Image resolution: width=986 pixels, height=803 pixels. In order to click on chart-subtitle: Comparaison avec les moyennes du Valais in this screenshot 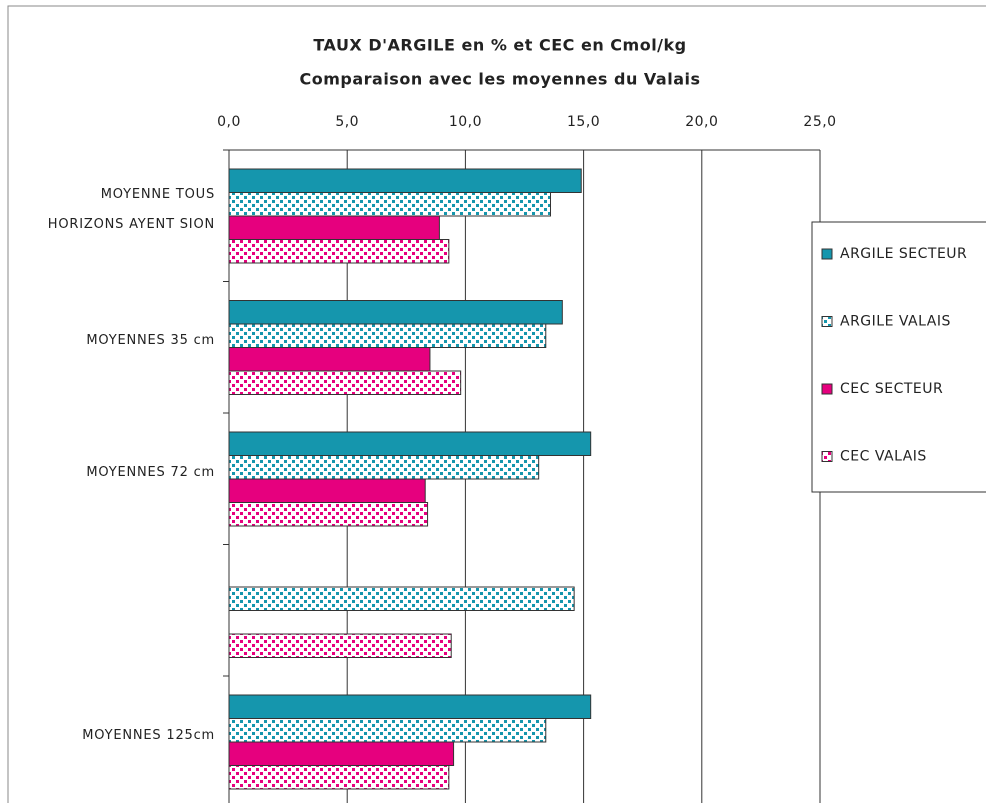, I will do `click(499, 79)`.